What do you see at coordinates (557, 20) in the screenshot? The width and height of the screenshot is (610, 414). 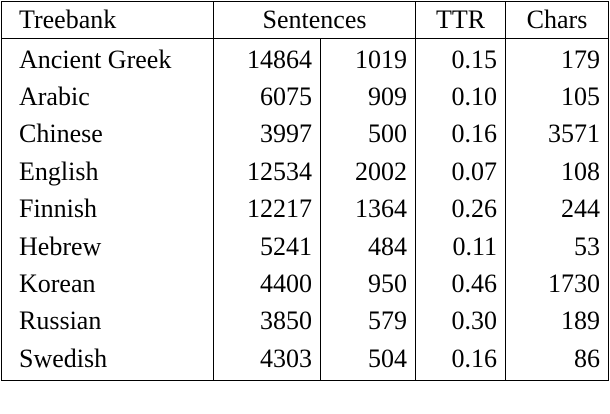 I see `header-cell: Chars` at bounding box center [557, 20].